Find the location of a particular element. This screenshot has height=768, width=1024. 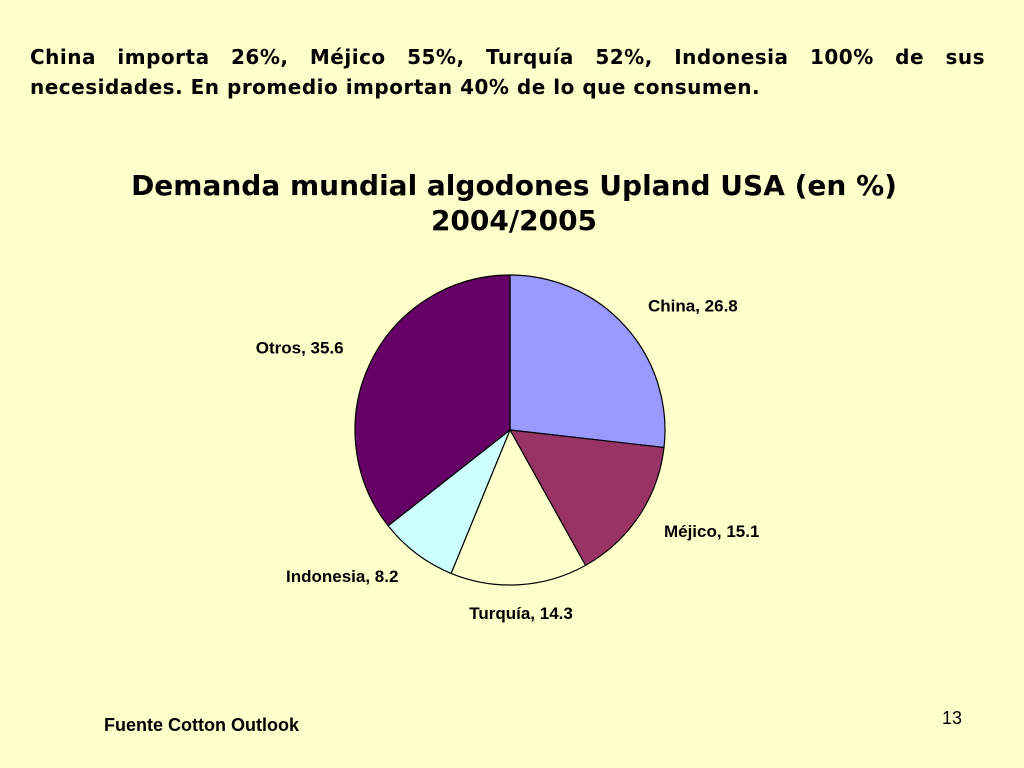

chart-subtitle: 2004/2005 is located at coordinates (514, 220).